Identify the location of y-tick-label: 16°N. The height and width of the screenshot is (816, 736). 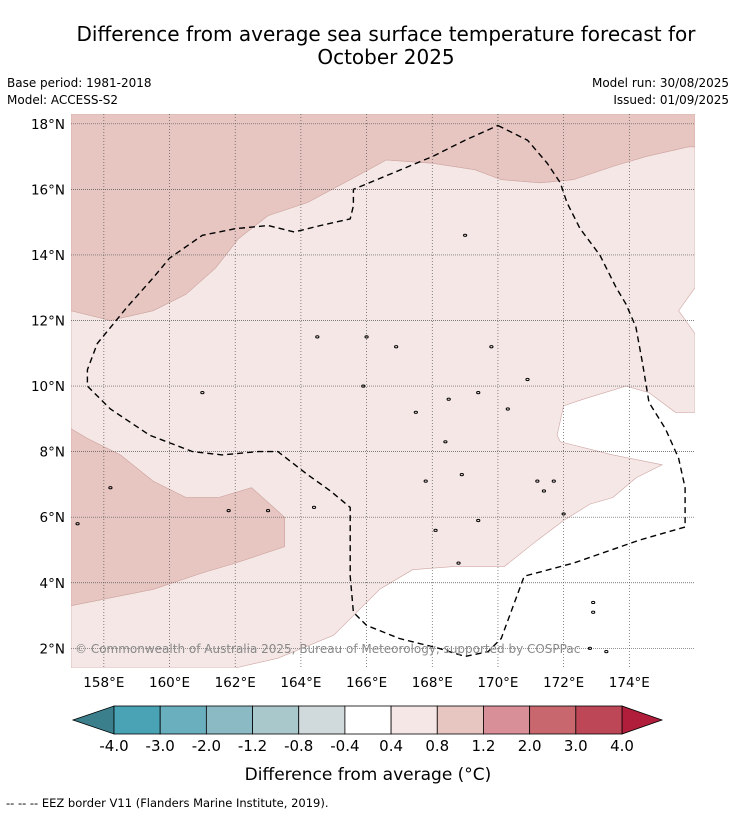
(48, 190).